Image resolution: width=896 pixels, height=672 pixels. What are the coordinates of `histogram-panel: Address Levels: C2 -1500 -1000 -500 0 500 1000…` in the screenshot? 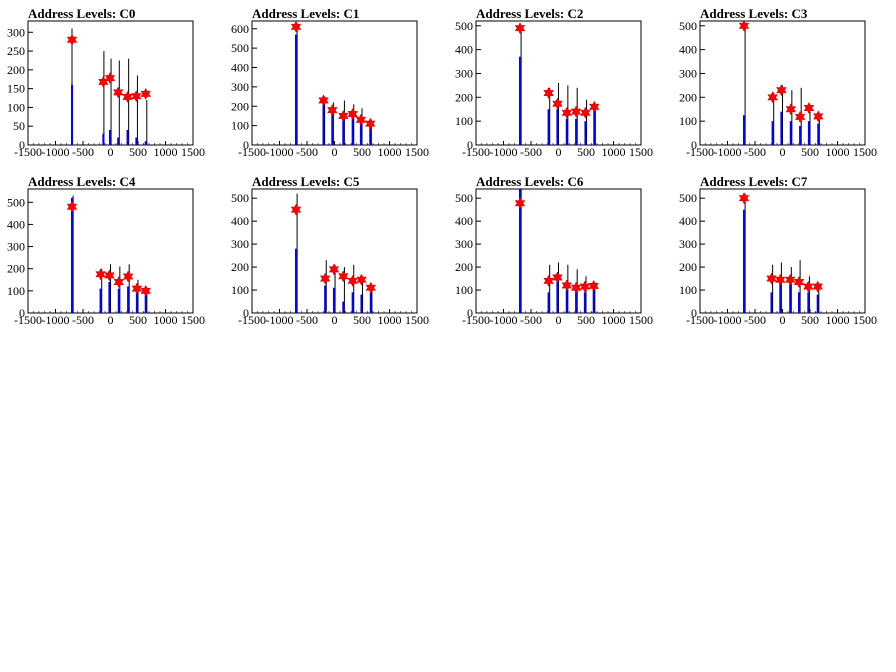 It's located at (560, 84).